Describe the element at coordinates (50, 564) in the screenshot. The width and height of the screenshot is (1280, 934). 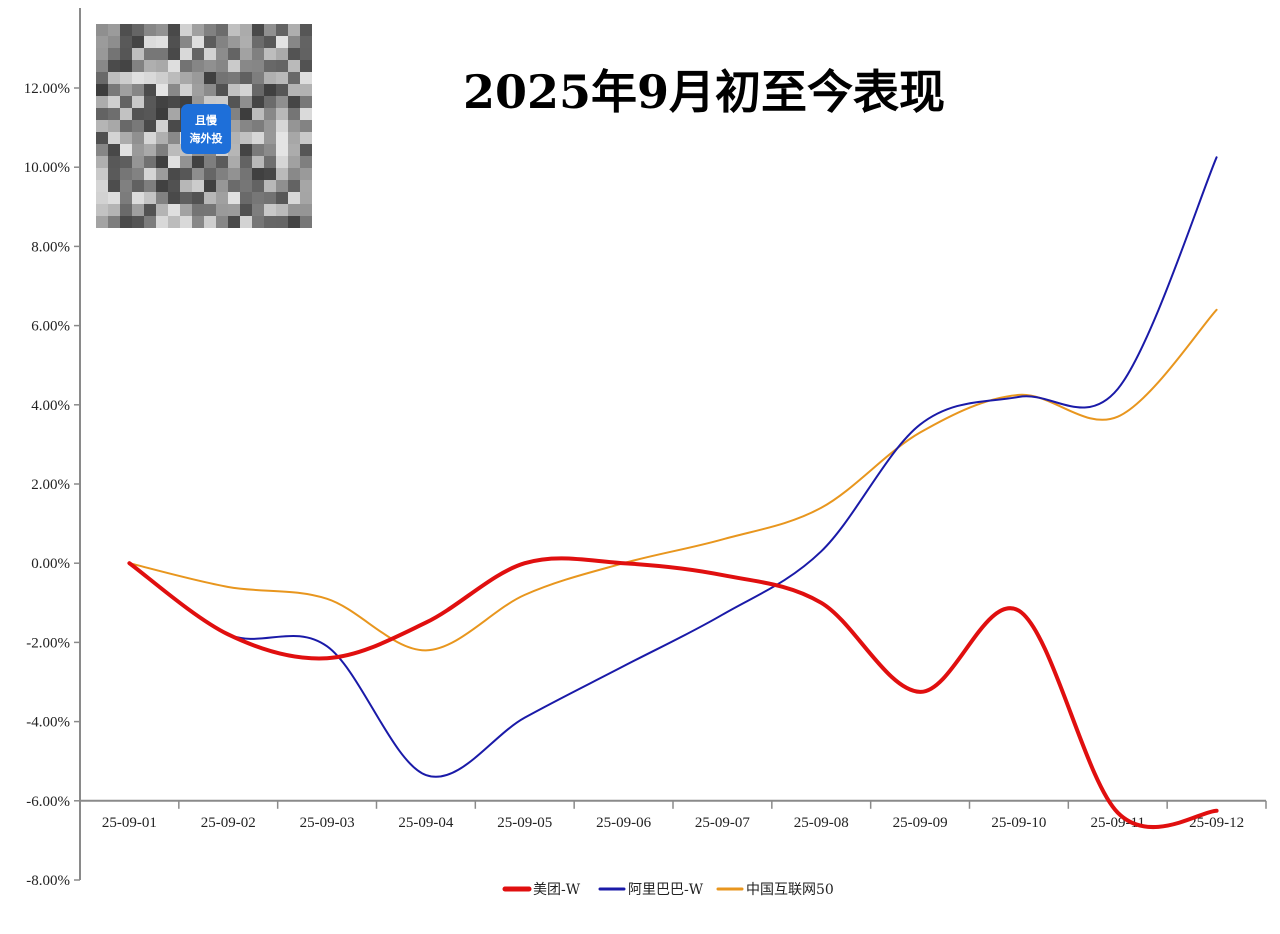
I see `y-tick-label: 0.00%` at that location.